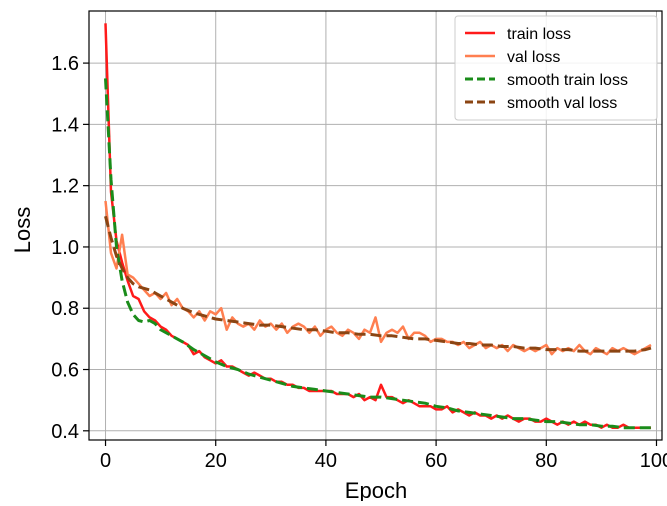 Image resolution: width=667 pixels, height=506 pixels. What do you see at coordinates (436, 461) in the screenshot?
I see `x-tick-label: 60` at bounding box center [436, 461].